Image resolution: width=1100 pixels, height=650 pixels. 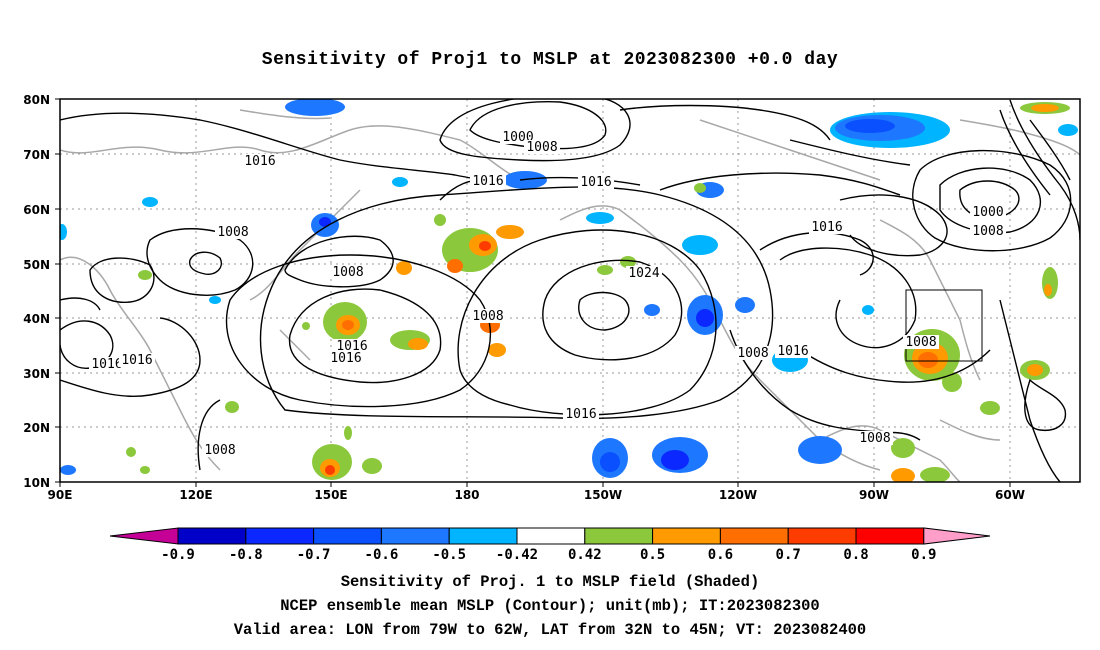 What do you see at coordinates (36, 374) in the screenshot?
I see `lat-label-30n: 30N` at bounding box center [36, 374].